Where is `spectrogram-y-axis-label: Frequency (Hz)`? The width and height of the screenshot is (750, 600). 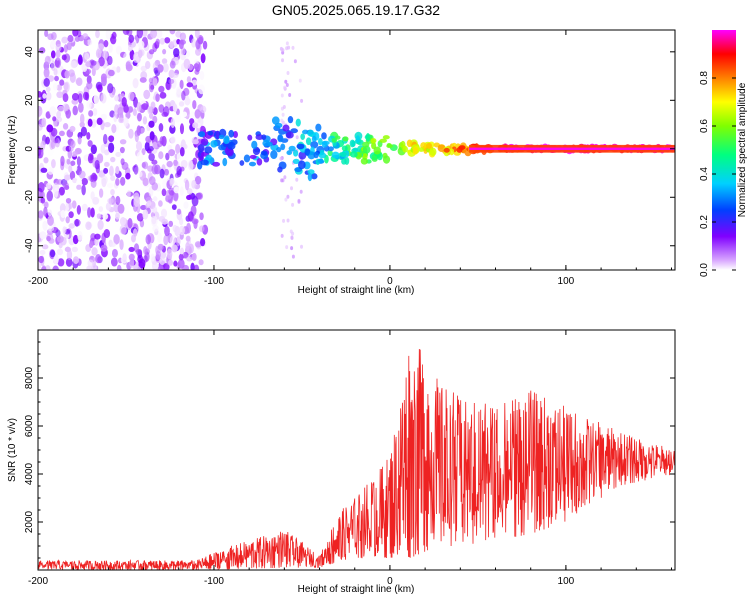 spectrogram-y-axis-label: Frequency (Hz) is located at coordinates (12, 150).